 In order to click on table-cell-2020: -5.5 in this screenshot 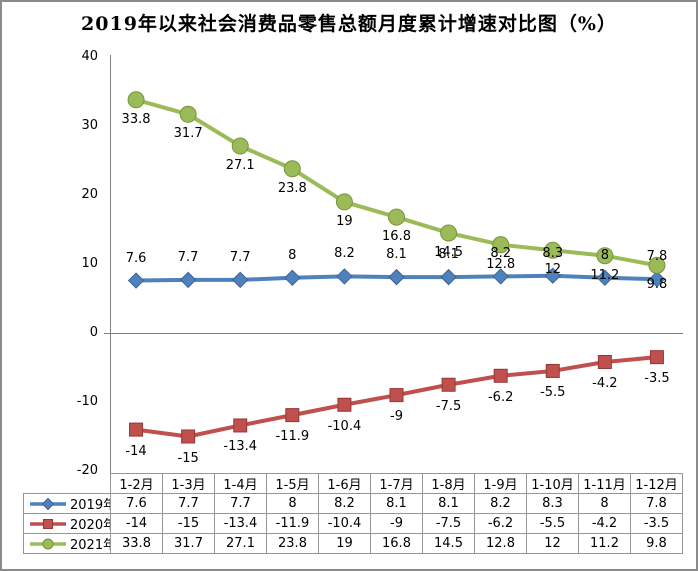, I will do `click(552, 523)`.